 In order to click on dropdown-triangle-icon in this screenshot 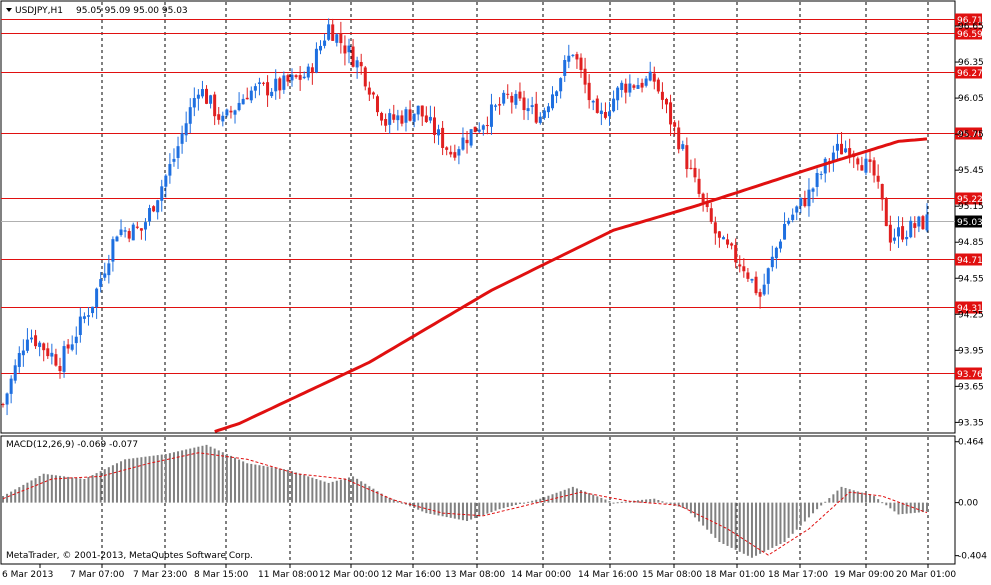, I will do `click(9, 10)`.